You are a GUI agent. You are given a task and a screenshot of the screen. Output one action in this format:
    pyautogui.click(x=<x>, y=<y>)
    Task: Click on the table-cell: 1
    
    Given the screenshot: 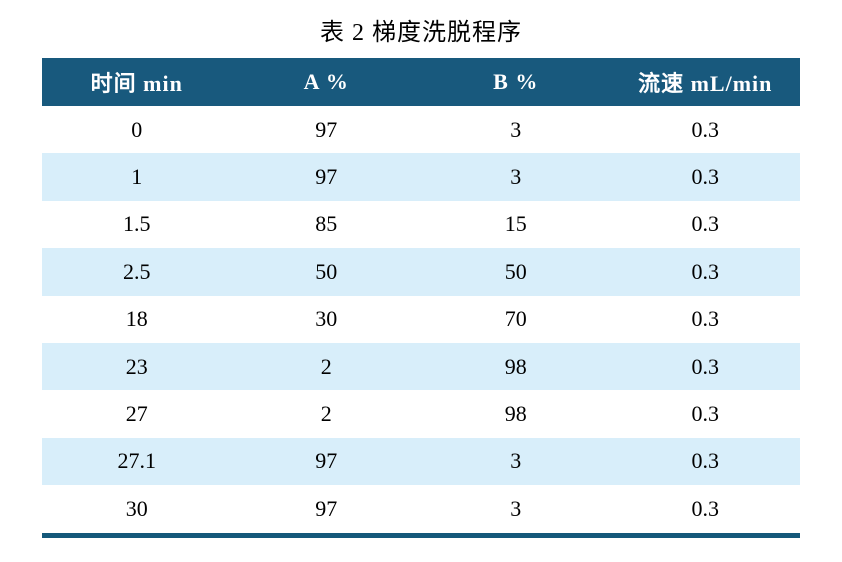 What is the action you would take?
    pyautogui.click(x=137, y=177)
    